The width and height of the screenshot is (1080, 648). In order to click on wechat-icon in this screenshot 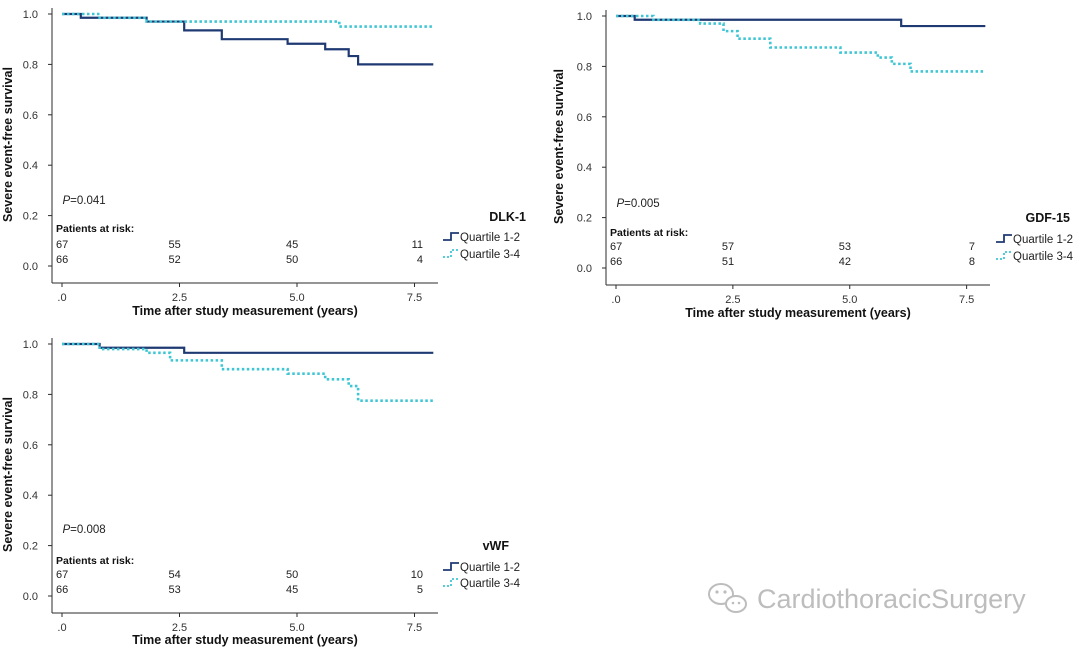, I will do `click(727, 598)`.